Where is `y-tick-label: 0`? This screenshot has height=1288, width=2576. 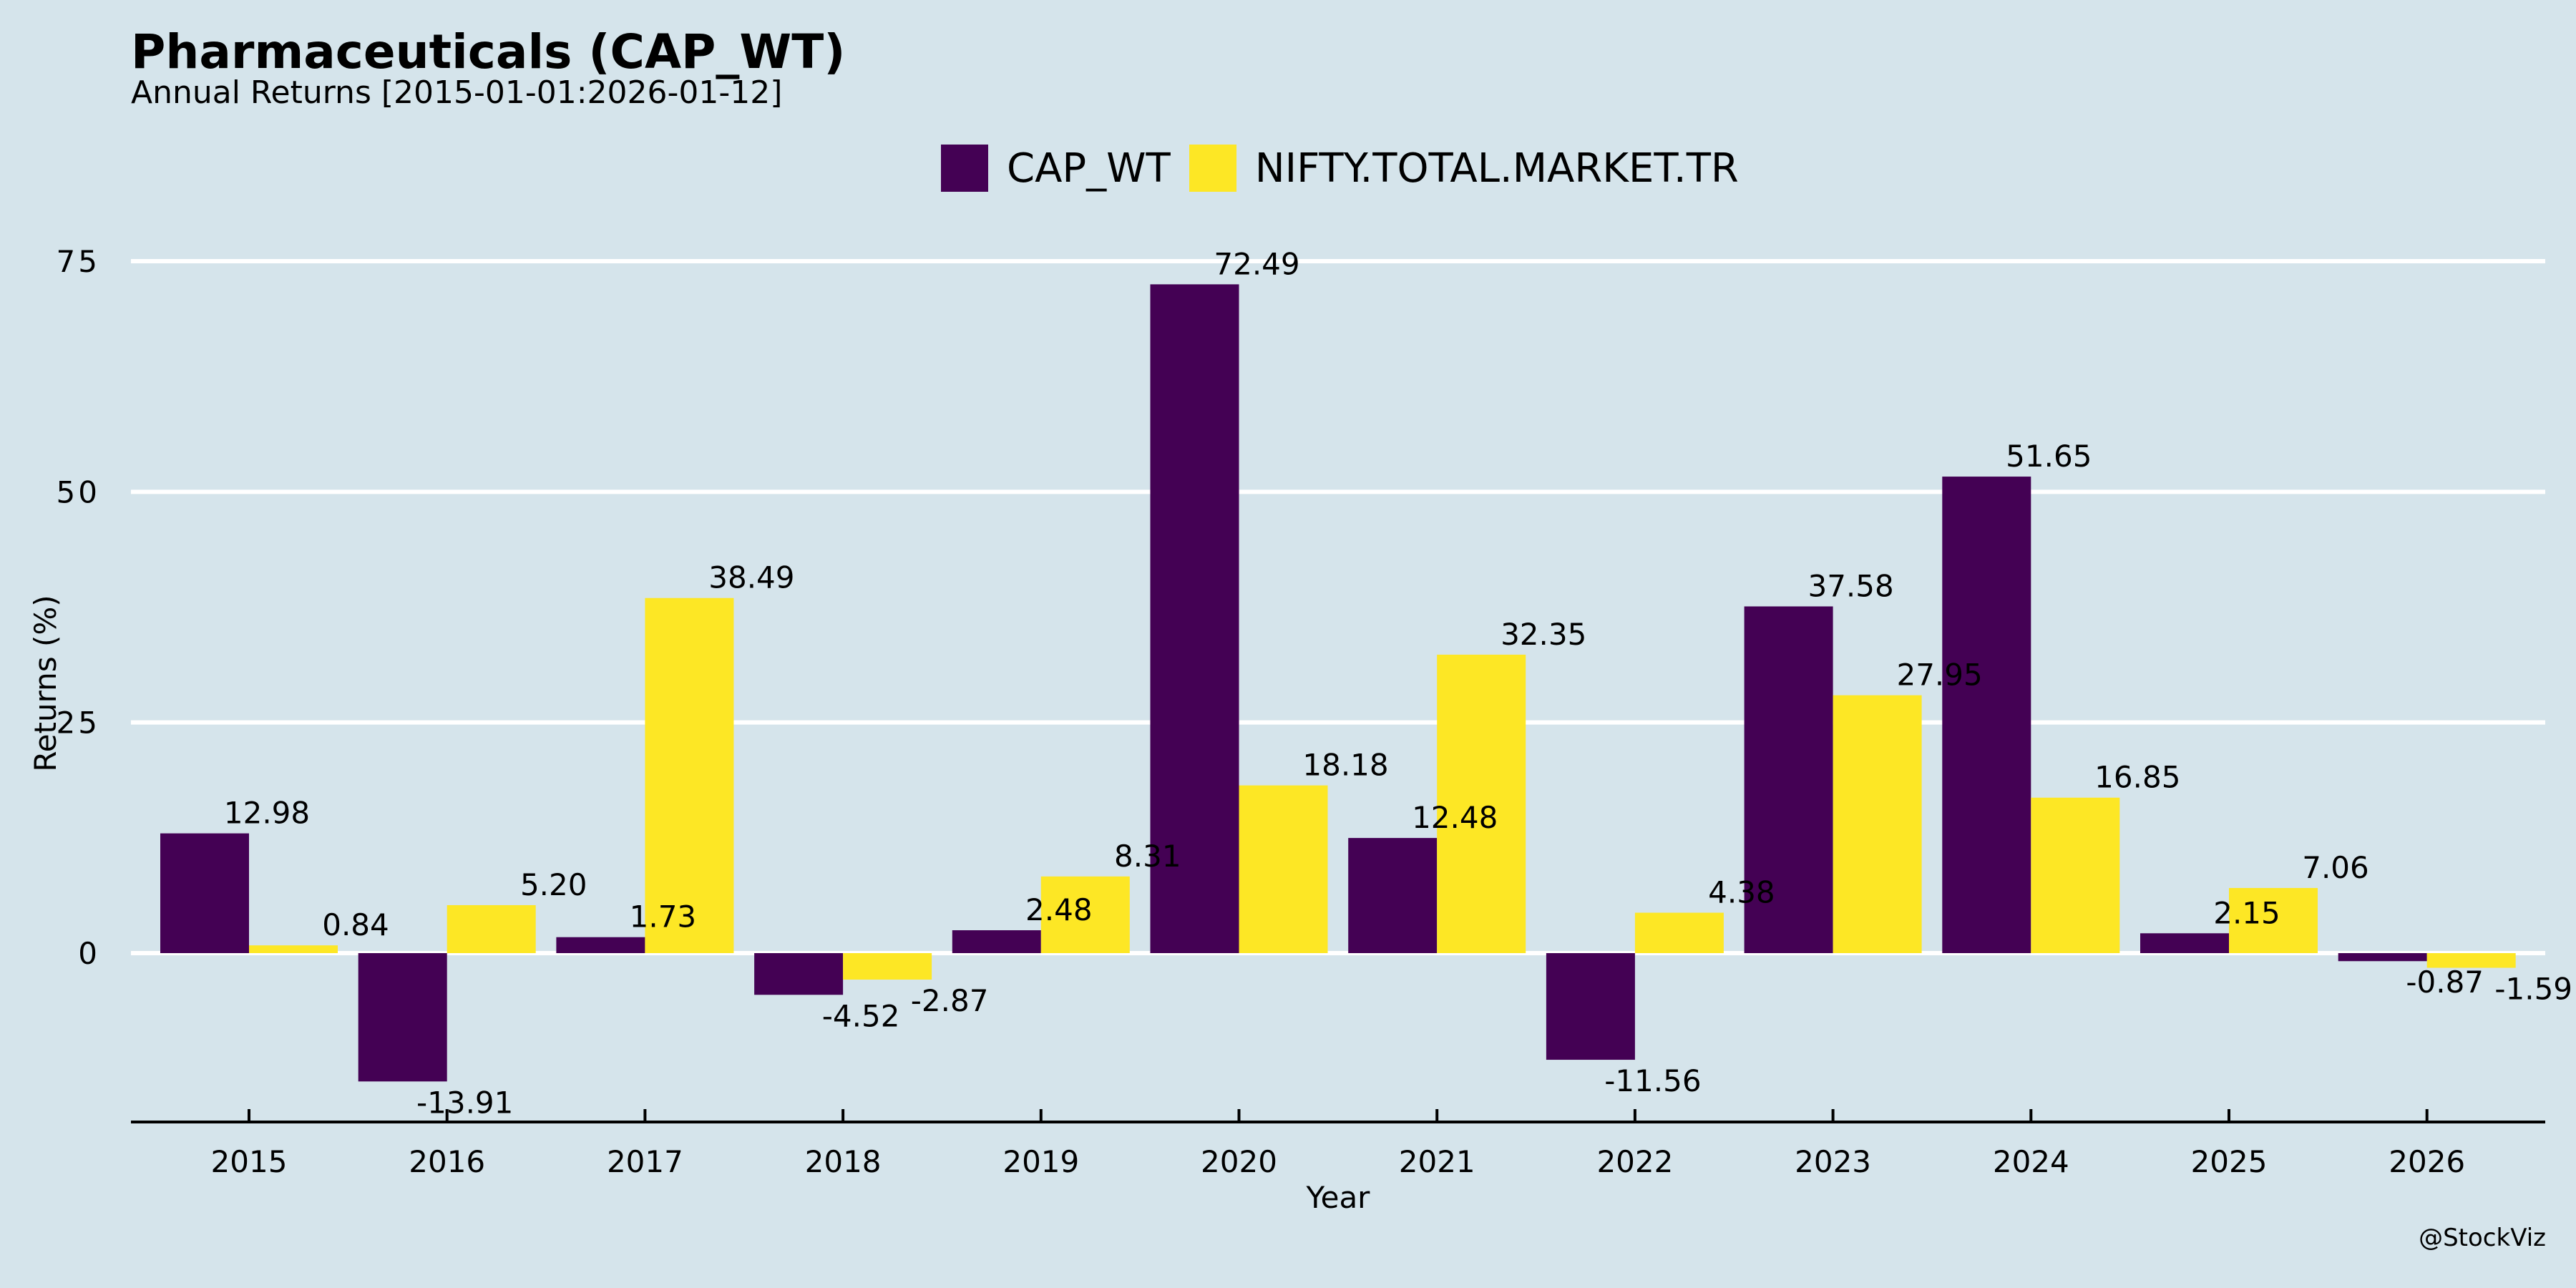 y-tick-label: 0 is located at coordinates (89, 953).